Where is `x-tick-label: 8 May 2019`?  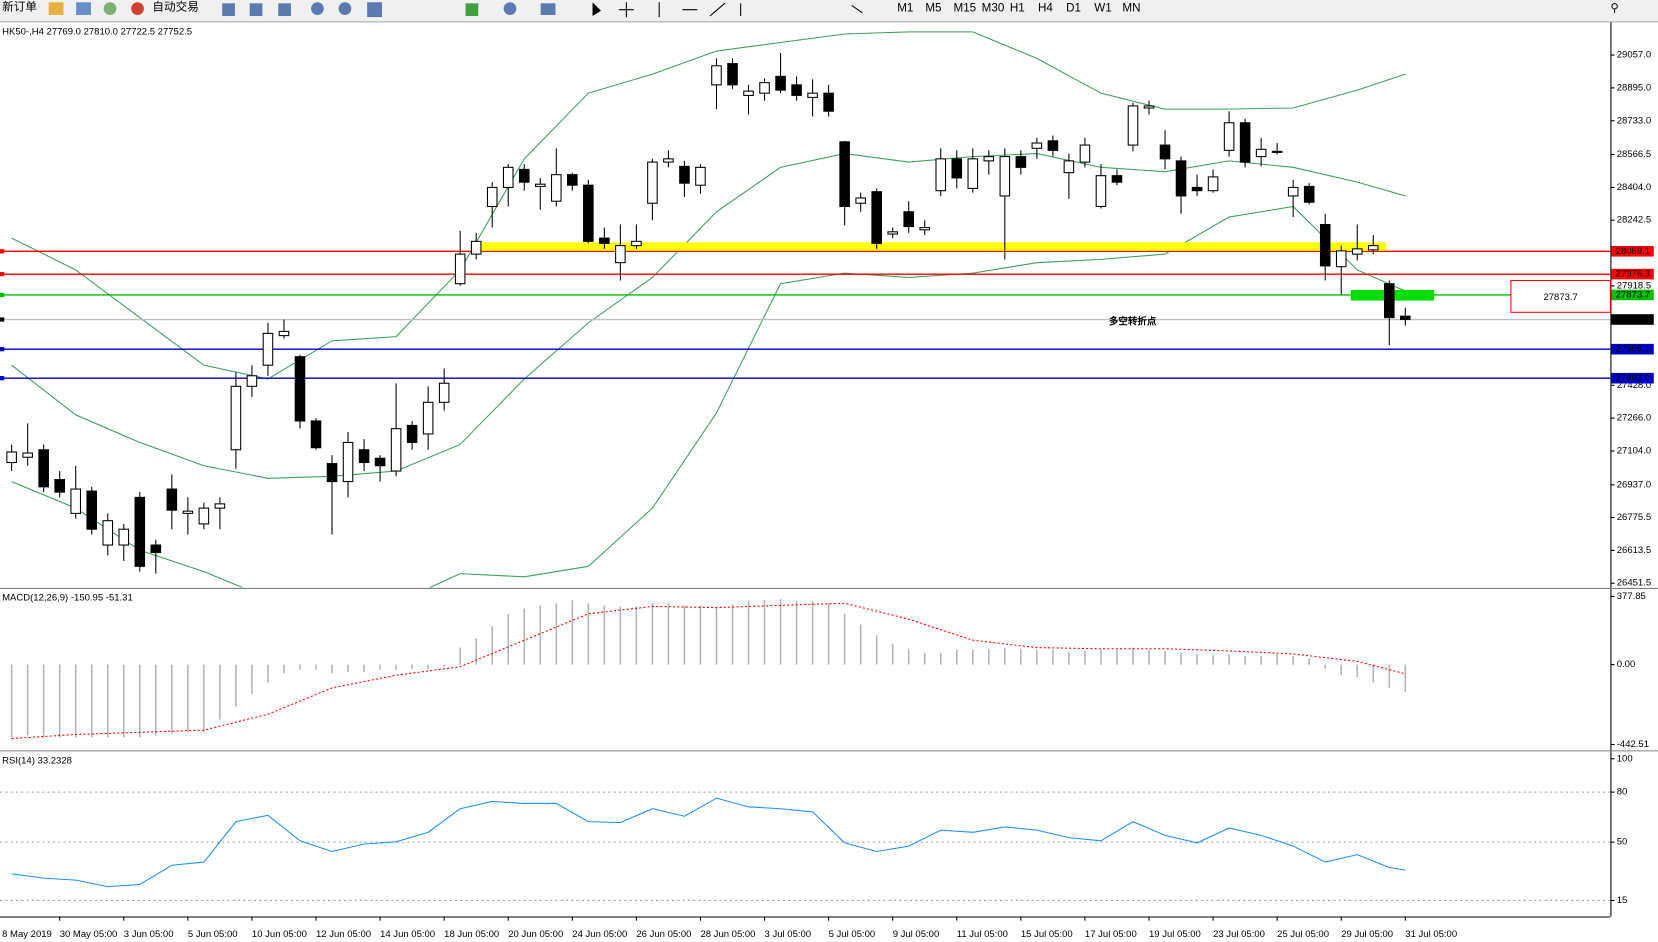
x-tick-label: 8 May 2019 is located at coordinates (27, 934).